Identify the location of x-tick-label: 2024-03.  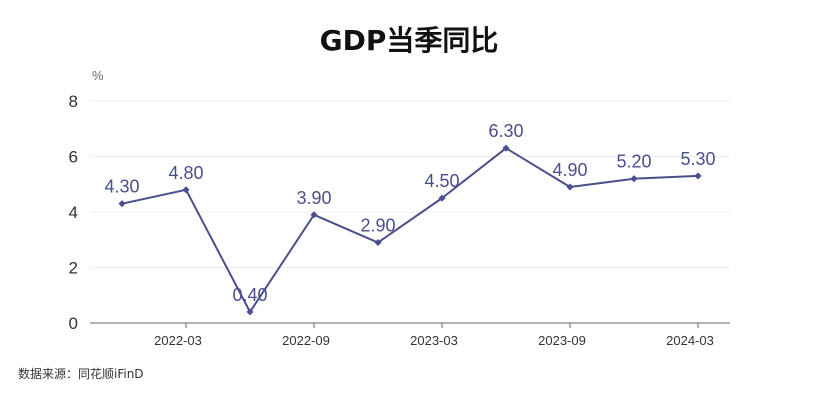
(690, 340).